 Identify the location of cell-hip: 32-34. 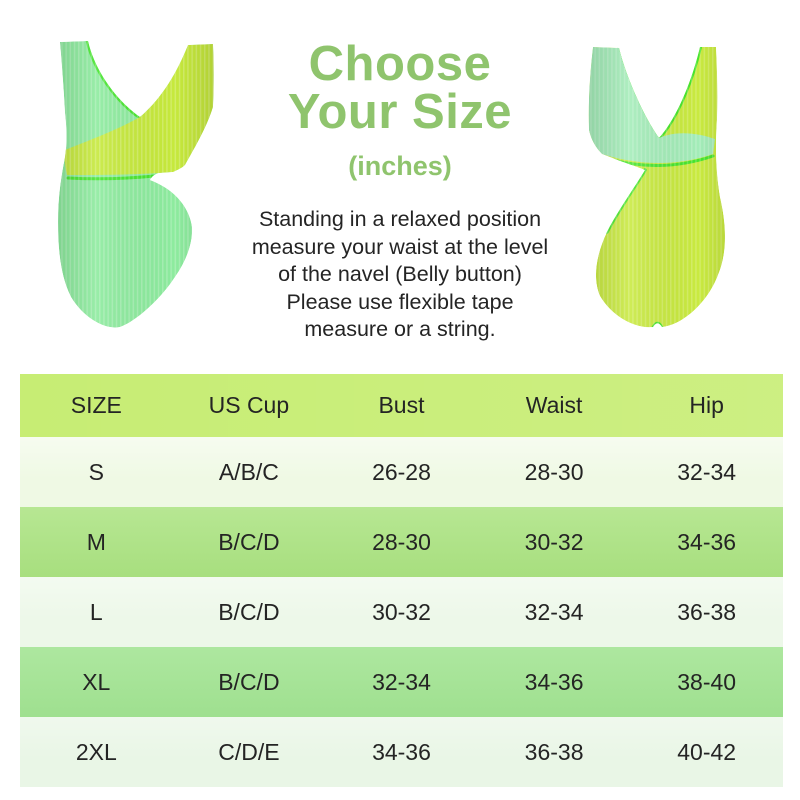
(707, 471).